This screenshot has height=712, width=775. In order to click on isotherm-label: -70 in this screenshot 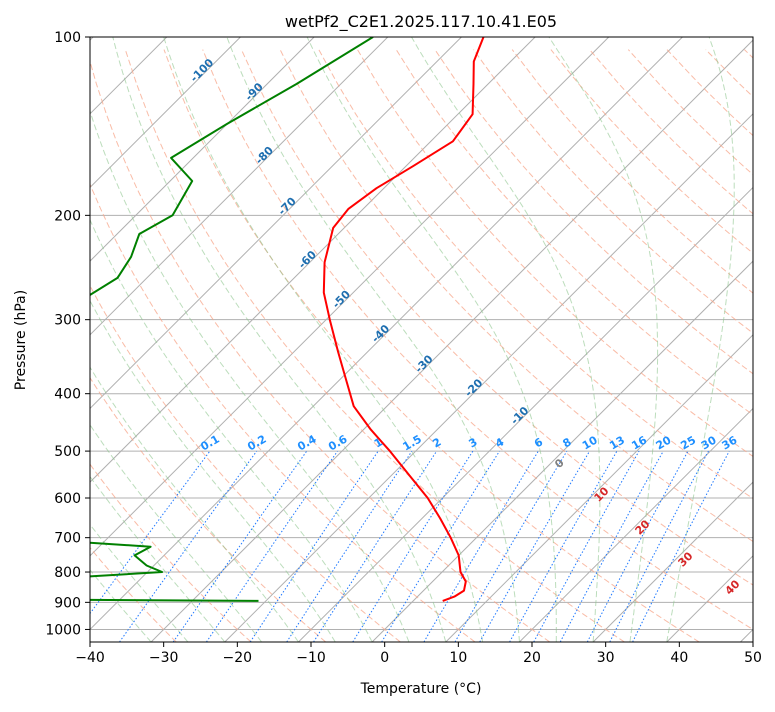, I will do `click(287, 205)`.